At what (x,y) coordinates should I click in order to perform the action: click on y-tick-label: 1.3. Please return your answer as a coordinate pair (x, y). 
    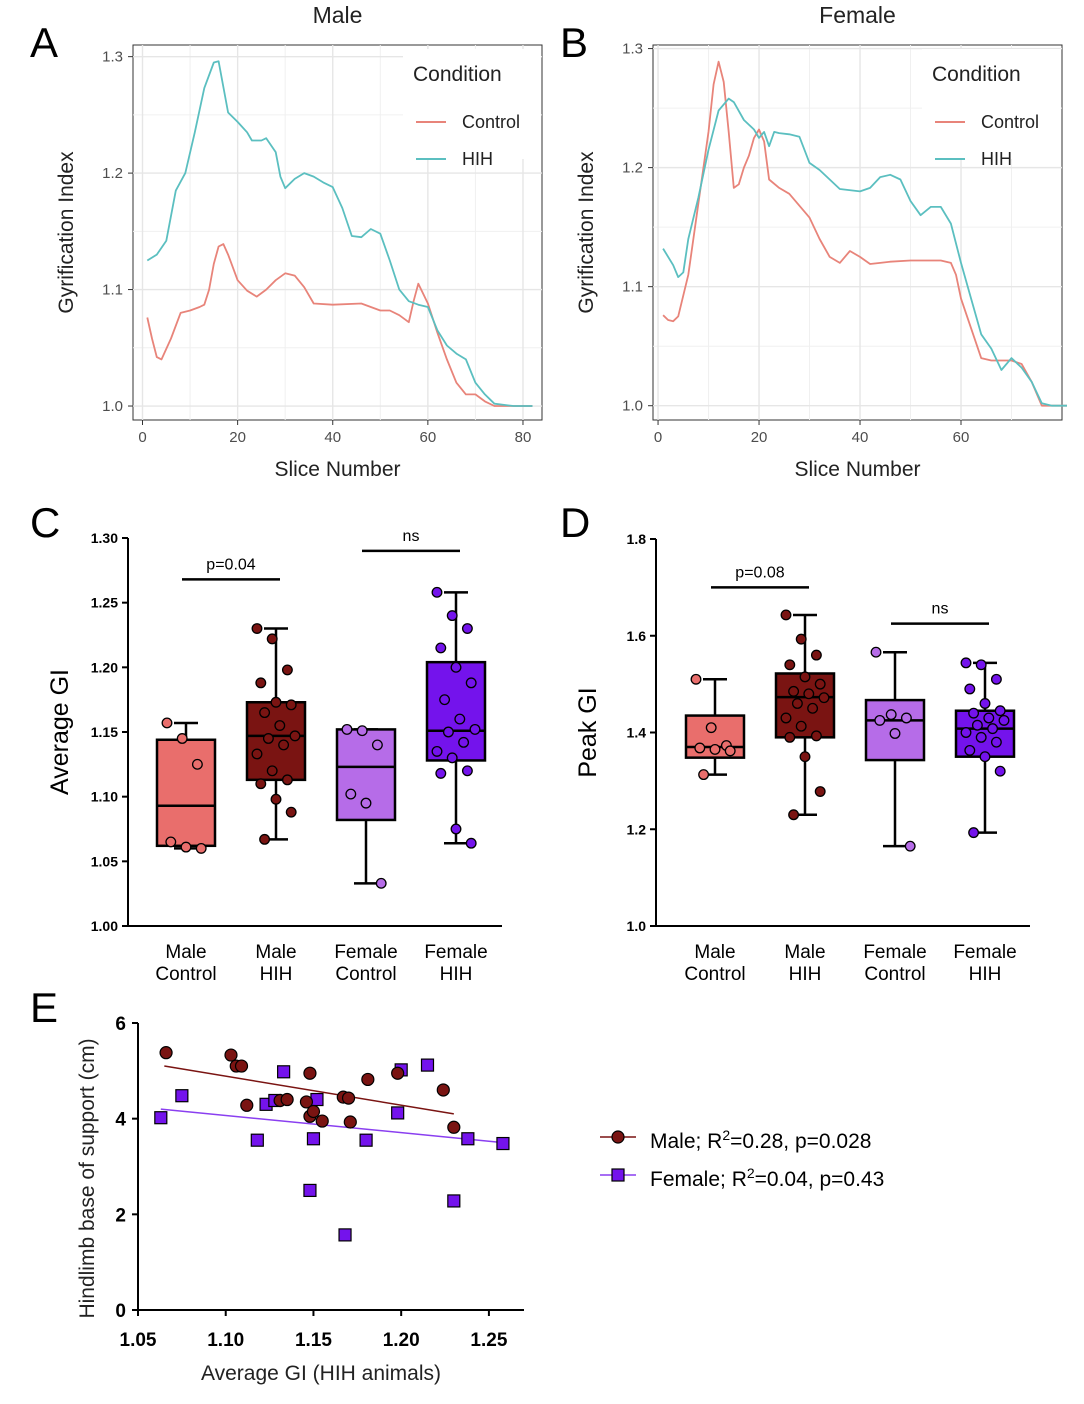
    Looking at the image, I should click on (112, 57).